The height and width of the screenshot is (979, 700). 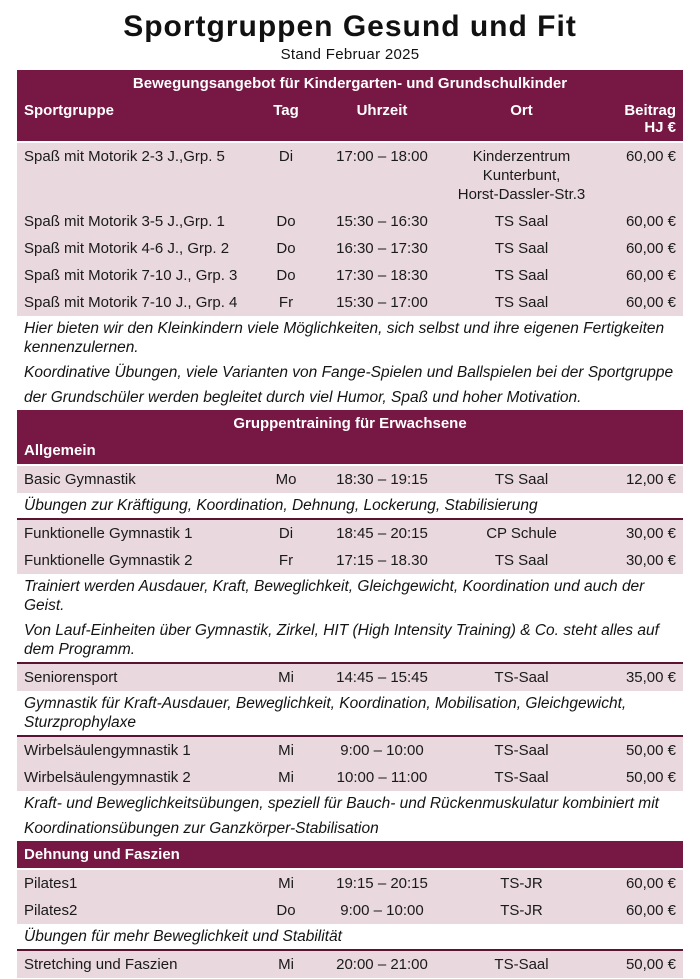 What do you see at coordinates (650, 677) in the screenshot?
I see `cell-beitrag: 35,00 €` at bounding box center [650, 677].